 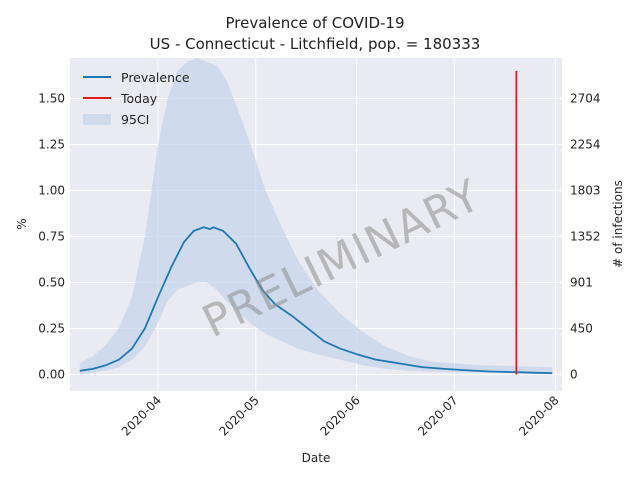 What do you see at coordinates (51, 374) in the screenshot?
I see `y-tick-label: 0.00` at bounding box center [51, 374].